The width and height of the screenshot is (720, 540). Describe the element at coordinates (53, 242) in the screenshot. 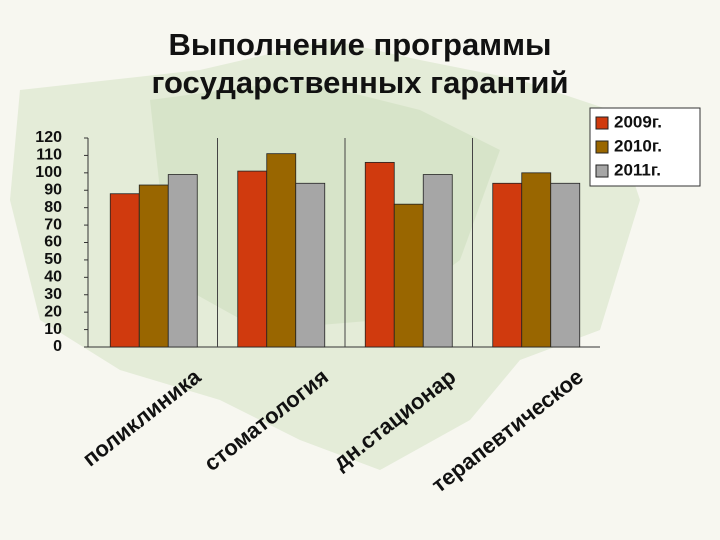

I see `y-tick-label: 60` at that location.